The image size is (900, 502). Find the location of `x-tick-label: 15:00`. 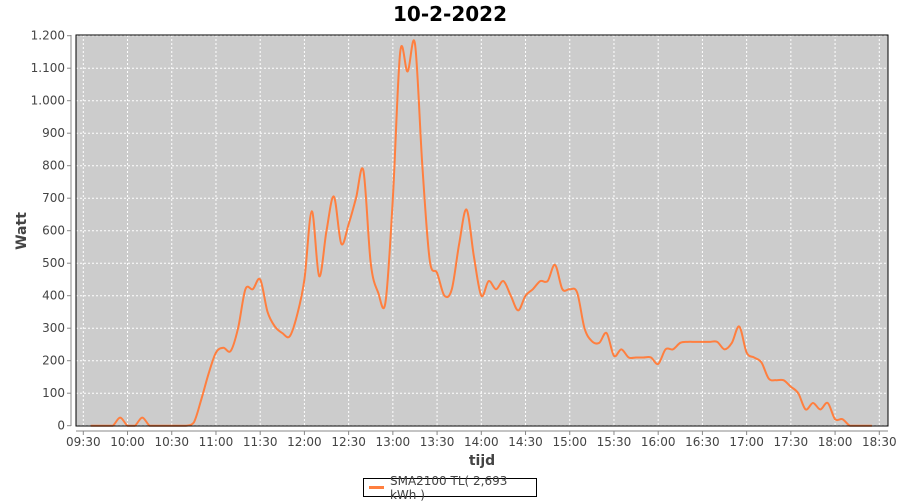

x-tick-label: 15:00 is located at coordinates (569, 442).